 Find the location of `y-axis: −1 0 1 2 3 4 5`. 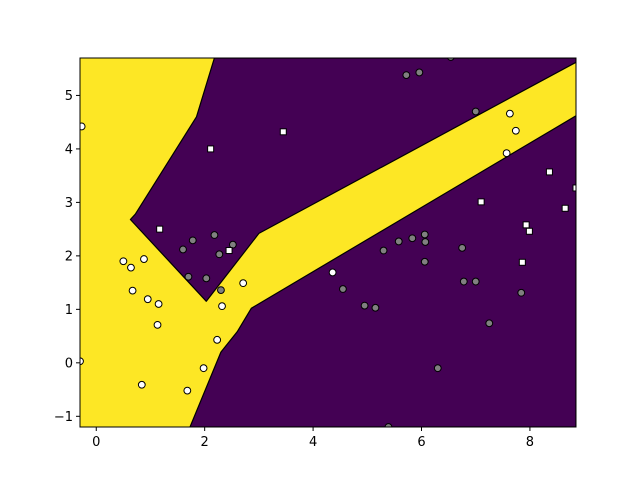

y-axis: −1 0 1 2 3 4 5 is located at coordinates (67, 257).